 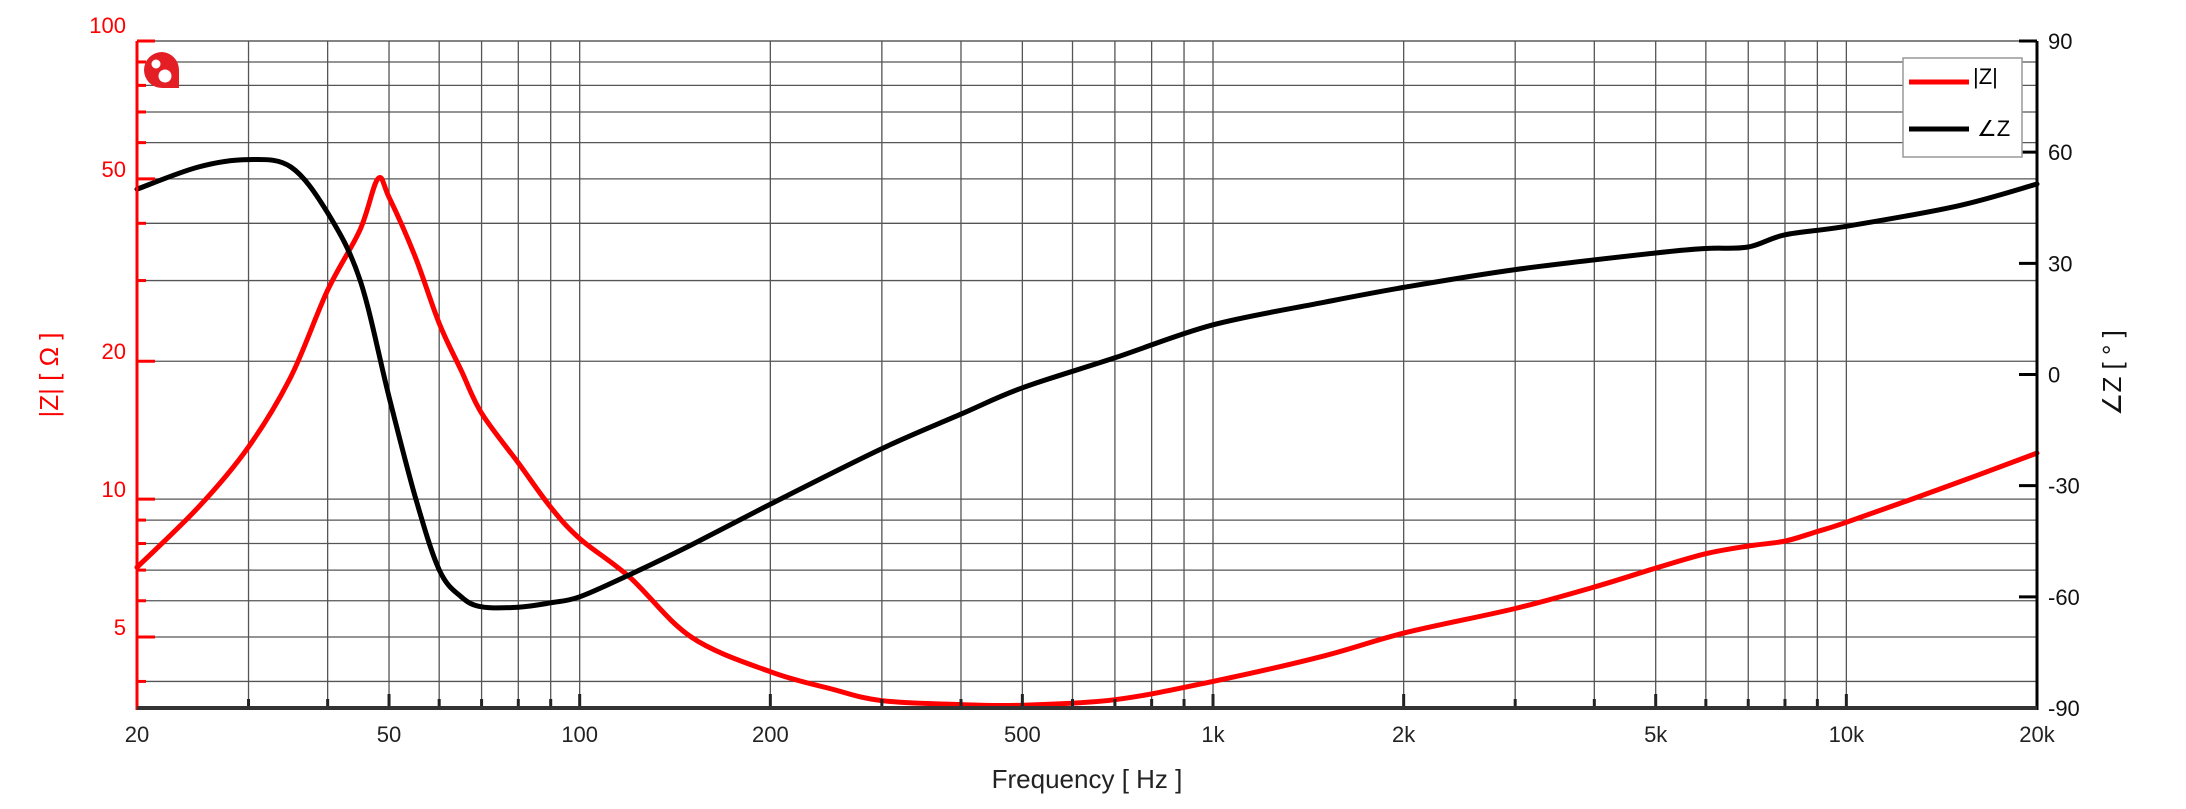 What do you see at coordinates (1656, 734) in the screenshot?
I see `x-tick-label: 5k` at bounding box center [1656, 734].